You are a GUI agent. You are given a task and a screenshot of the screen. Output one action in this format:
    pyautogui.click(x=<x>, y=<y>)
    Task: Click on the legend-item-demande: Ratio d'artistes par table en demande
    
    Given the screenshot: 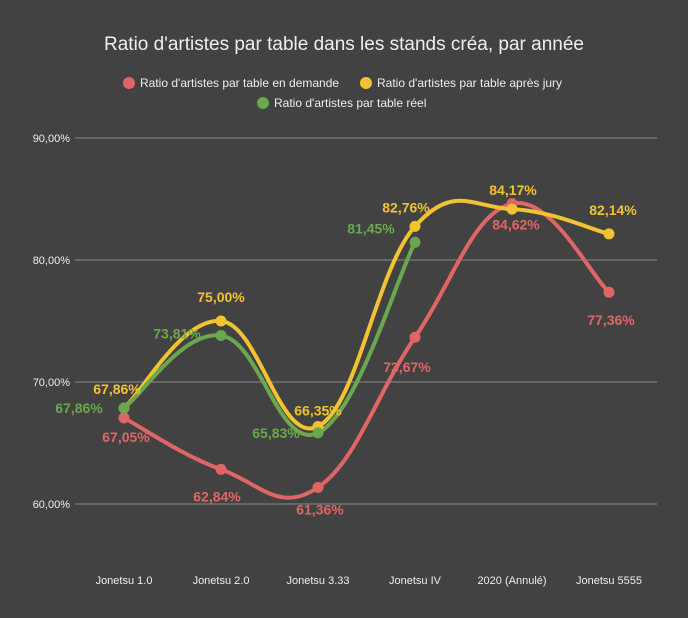 What is the action you would take?
    pyautogui.click(x=231, y=83)
    